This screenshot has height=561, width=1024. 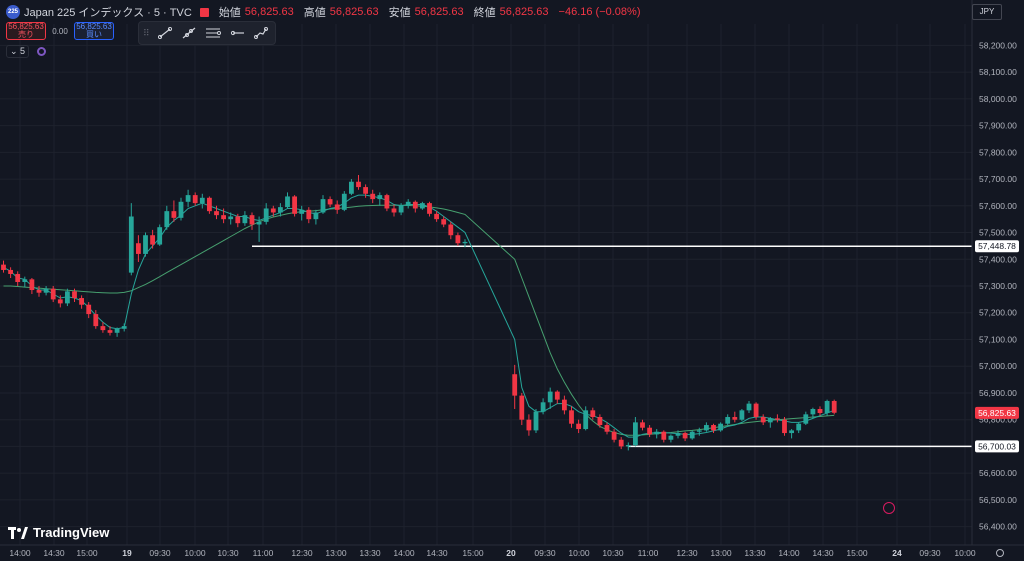 I want to click on time-tick-label: 10:30, so click(x=613, y=553).